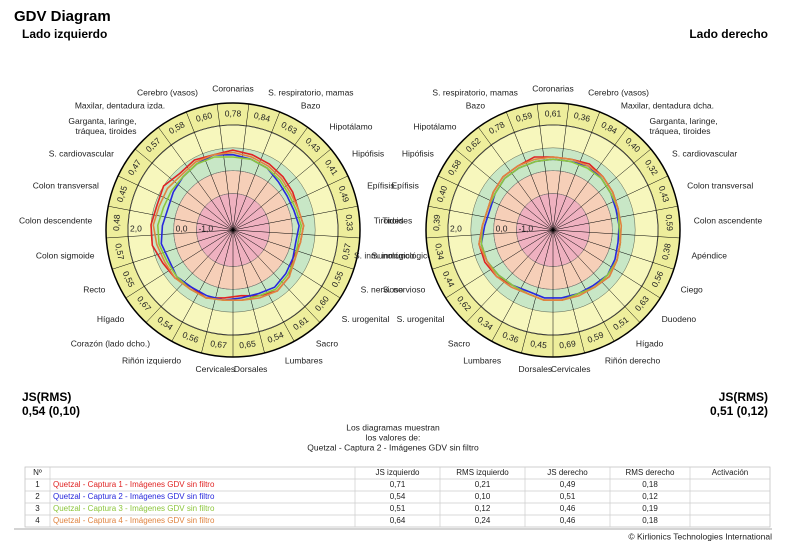 The height and width of the screenshot is (549, 785). Describe the element at coordinates (664, 194) in the screenshot. I see `sector-value: 0,43` at that location.